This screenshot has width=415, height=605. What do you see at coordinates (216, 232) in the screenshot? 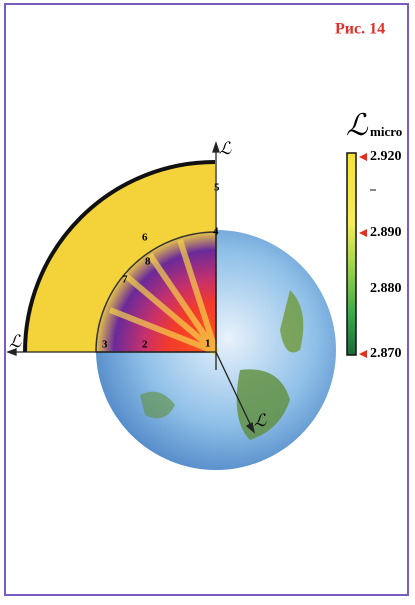
I see `point-label: 4` at bounding box center [216, 232].